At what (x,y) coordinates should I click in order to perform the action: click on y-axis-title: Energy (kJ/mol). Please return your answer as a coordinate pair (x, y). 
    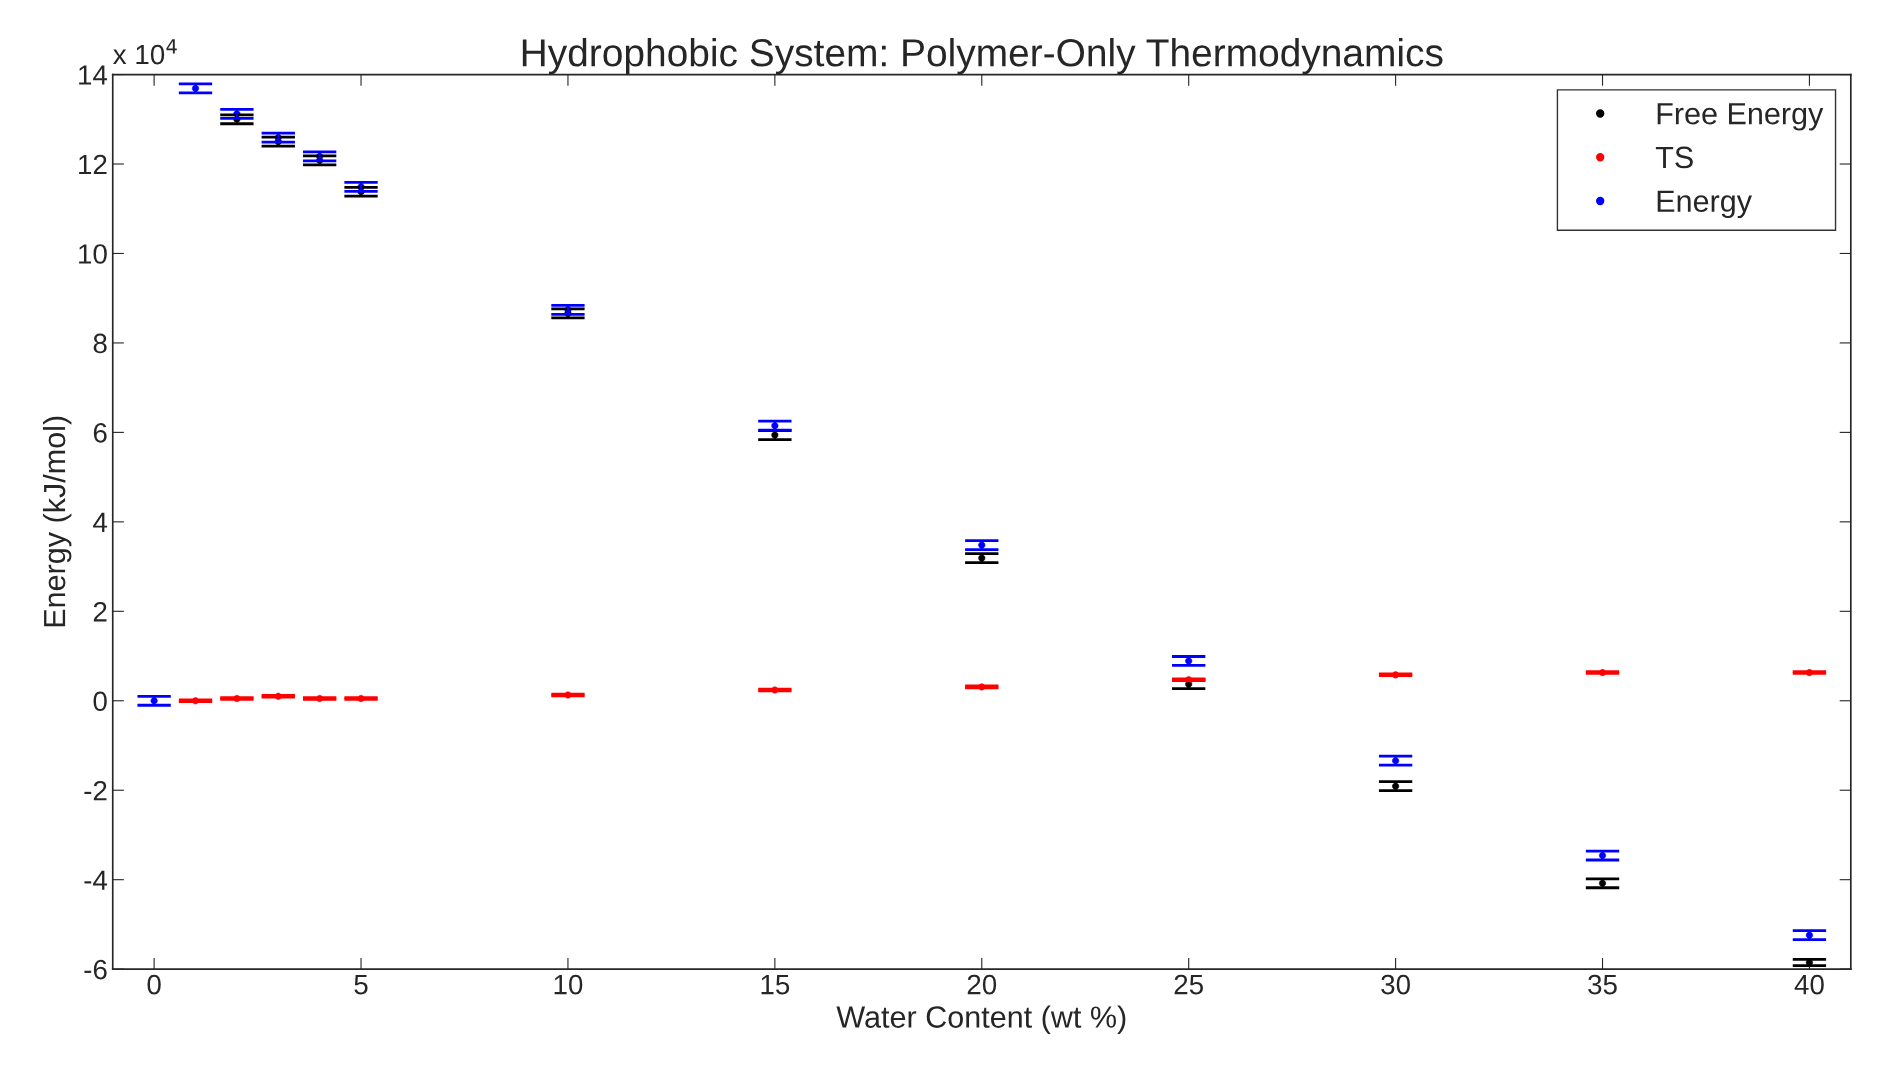
    Looking at the image, I should click on (57, 521).